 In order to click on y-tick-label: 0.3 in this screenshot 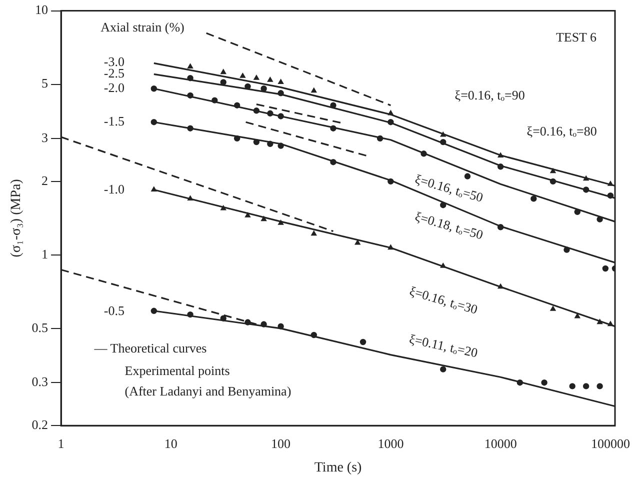, I will do `click(40, 382)`.